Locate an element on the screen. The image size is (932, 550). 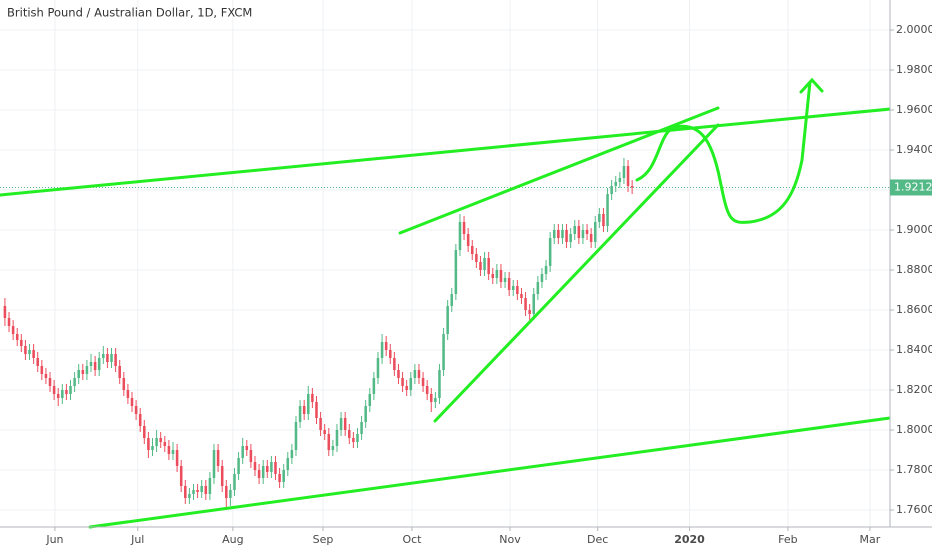
price-axis is located at coordinates (911, 275).